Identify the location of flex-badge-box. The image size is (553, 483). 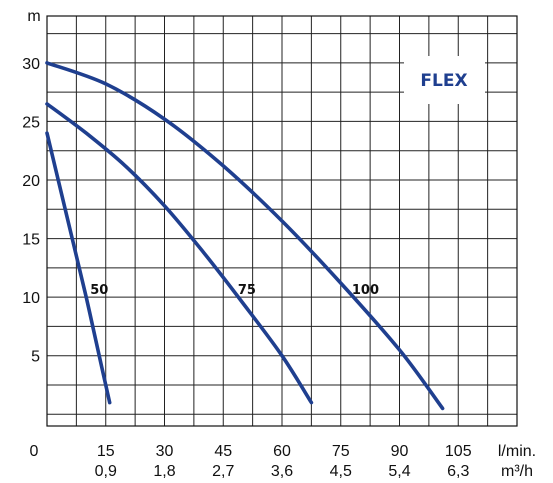
(444, 80).